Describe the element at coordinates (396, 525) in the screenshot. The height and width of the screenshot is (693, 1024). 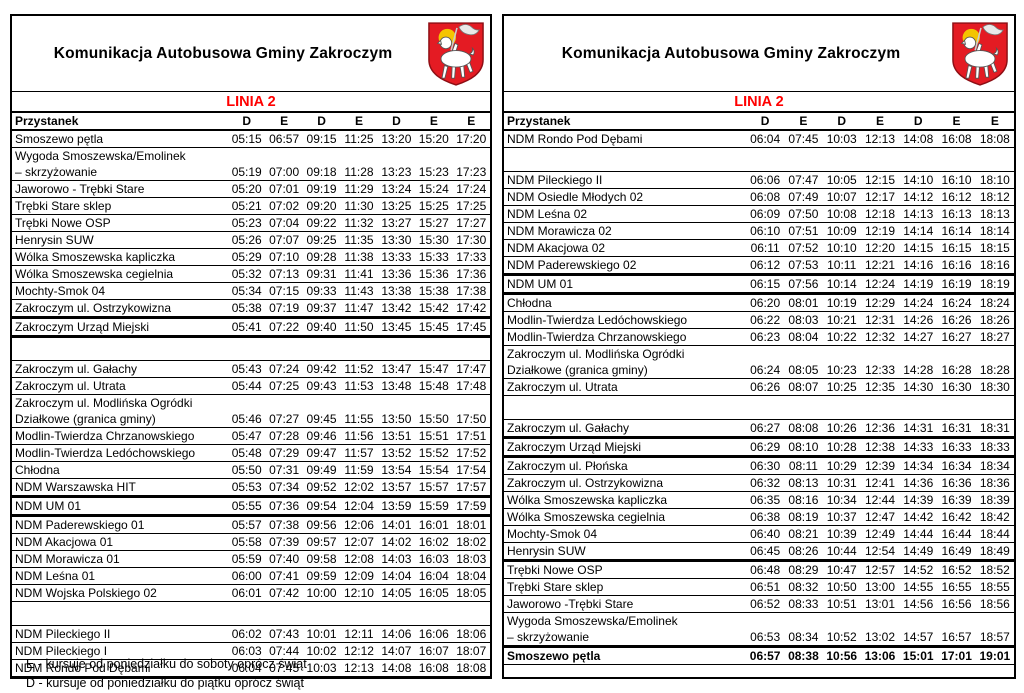
I see `time-cell: 14:01` at that location.